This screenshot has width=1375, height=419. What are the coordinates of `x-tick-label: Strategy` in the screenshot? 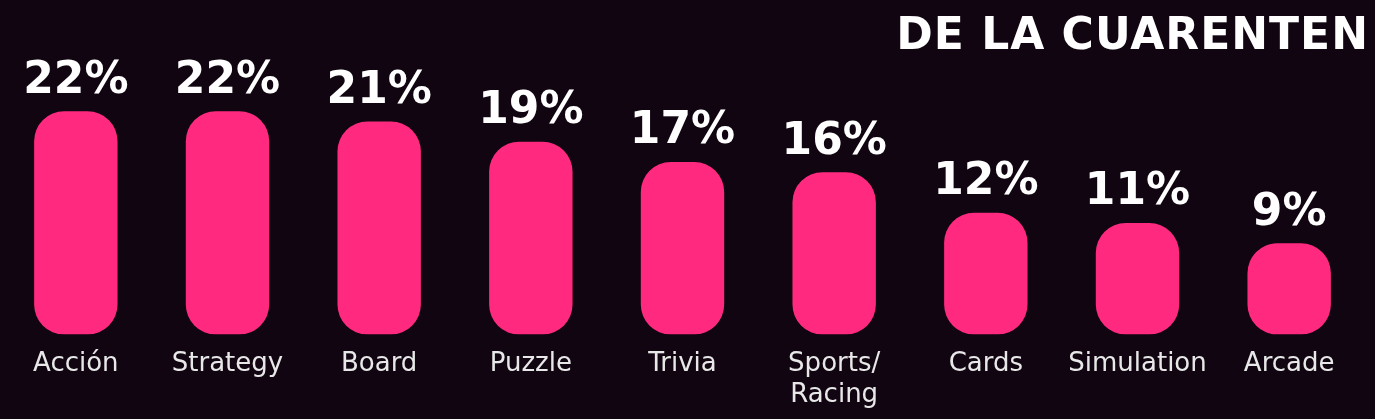 It's located at (227, 361).